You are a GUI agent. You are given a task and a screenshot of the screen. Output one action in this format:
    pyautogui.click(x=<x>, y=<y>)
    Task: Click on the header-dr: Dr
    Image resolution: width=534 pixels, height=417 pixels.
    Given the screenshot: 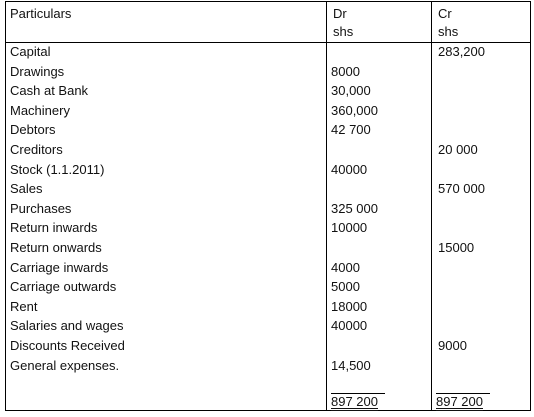 What is the action you would take?
    pyautogui.click(x=340, y=13)
    